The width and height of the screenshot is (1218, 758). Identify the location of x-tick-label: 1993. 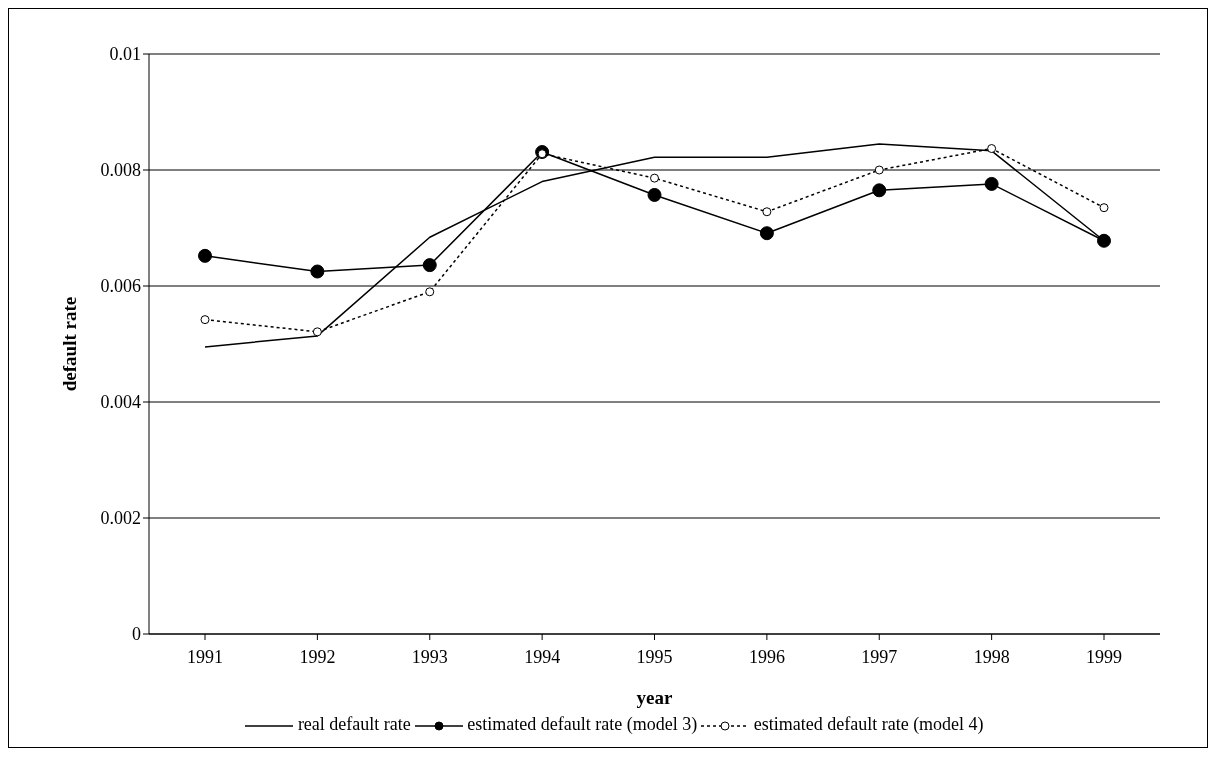
(429, 656).